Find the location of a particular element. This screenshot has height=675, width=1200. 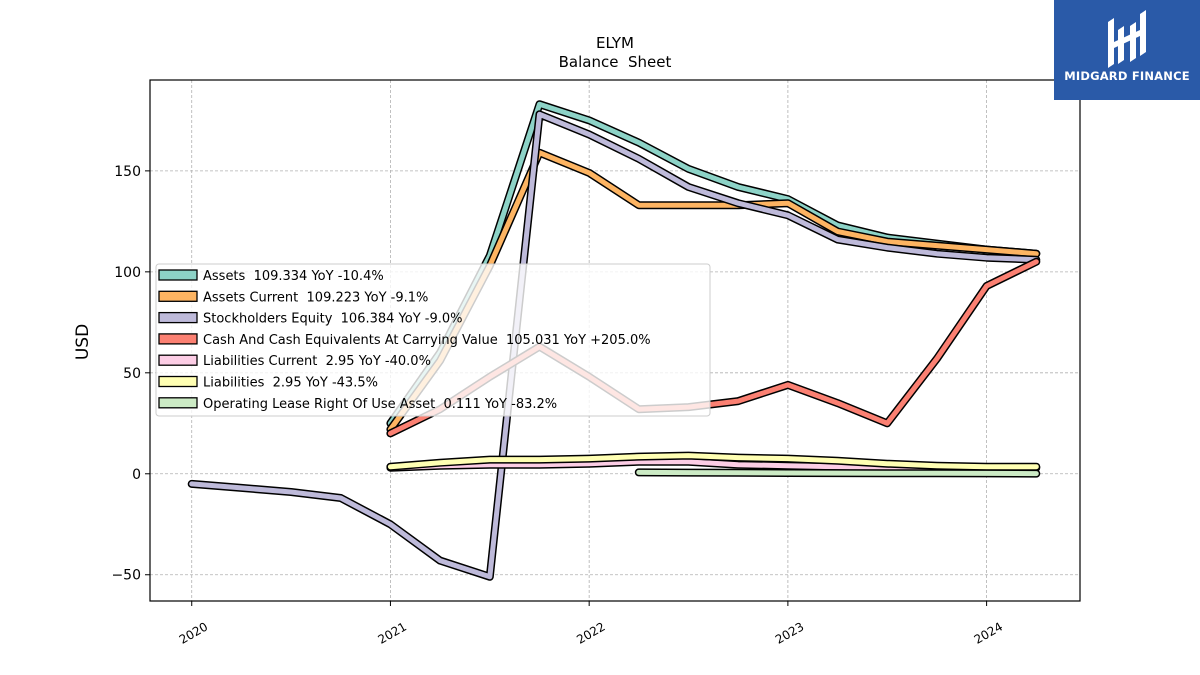

x-tick-label: 2023 is located at coordinates (789, 632).